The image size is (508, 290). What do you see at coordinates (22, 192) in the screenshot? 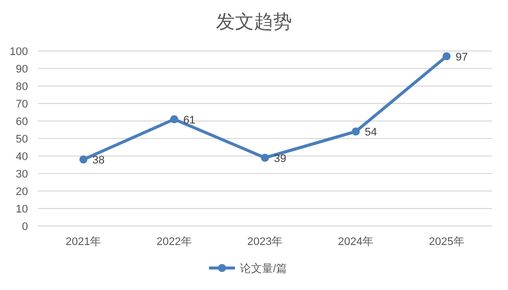
I see `y-tick-label: 20` at bounding box center [22, 192].